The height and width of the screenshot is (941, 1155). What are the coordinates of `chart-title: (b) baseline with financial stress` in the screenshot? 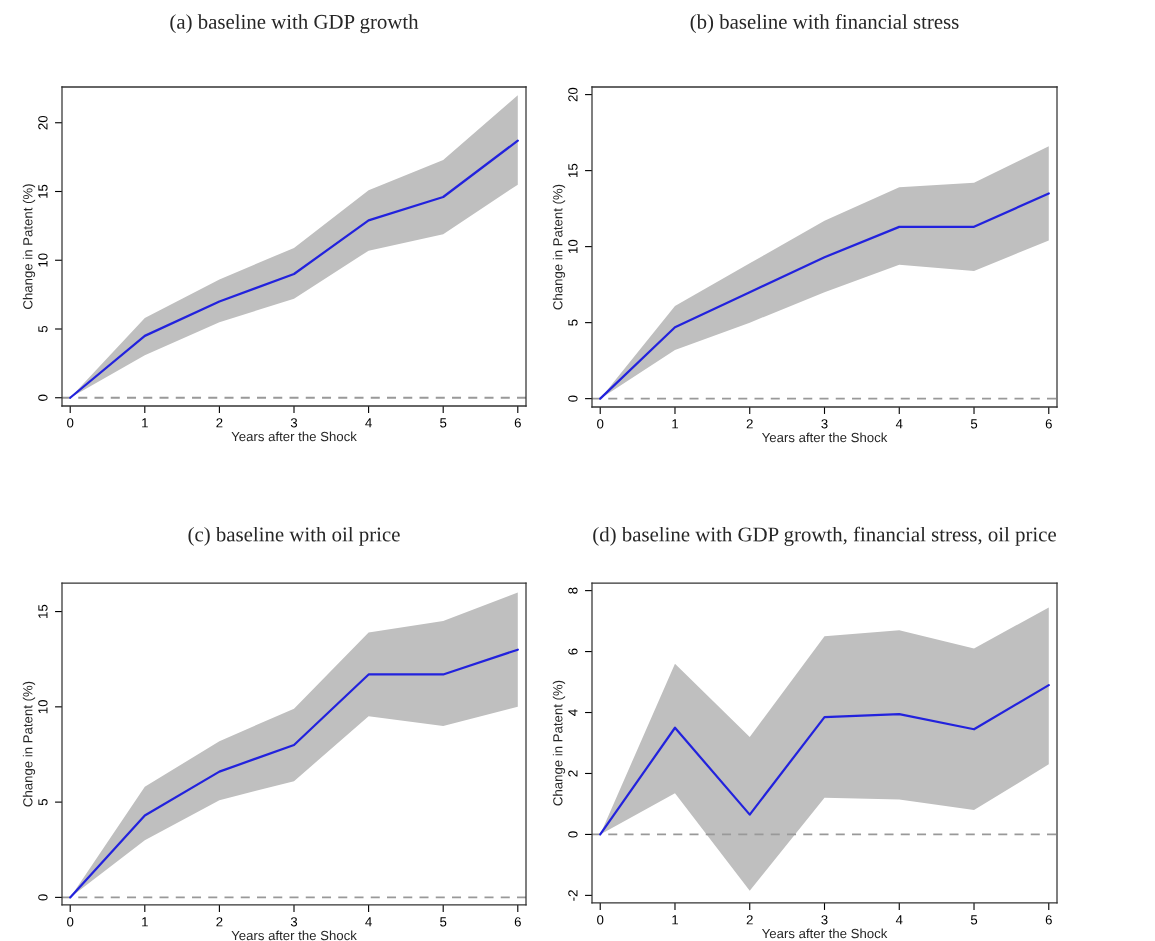 It's located at (824, 24).